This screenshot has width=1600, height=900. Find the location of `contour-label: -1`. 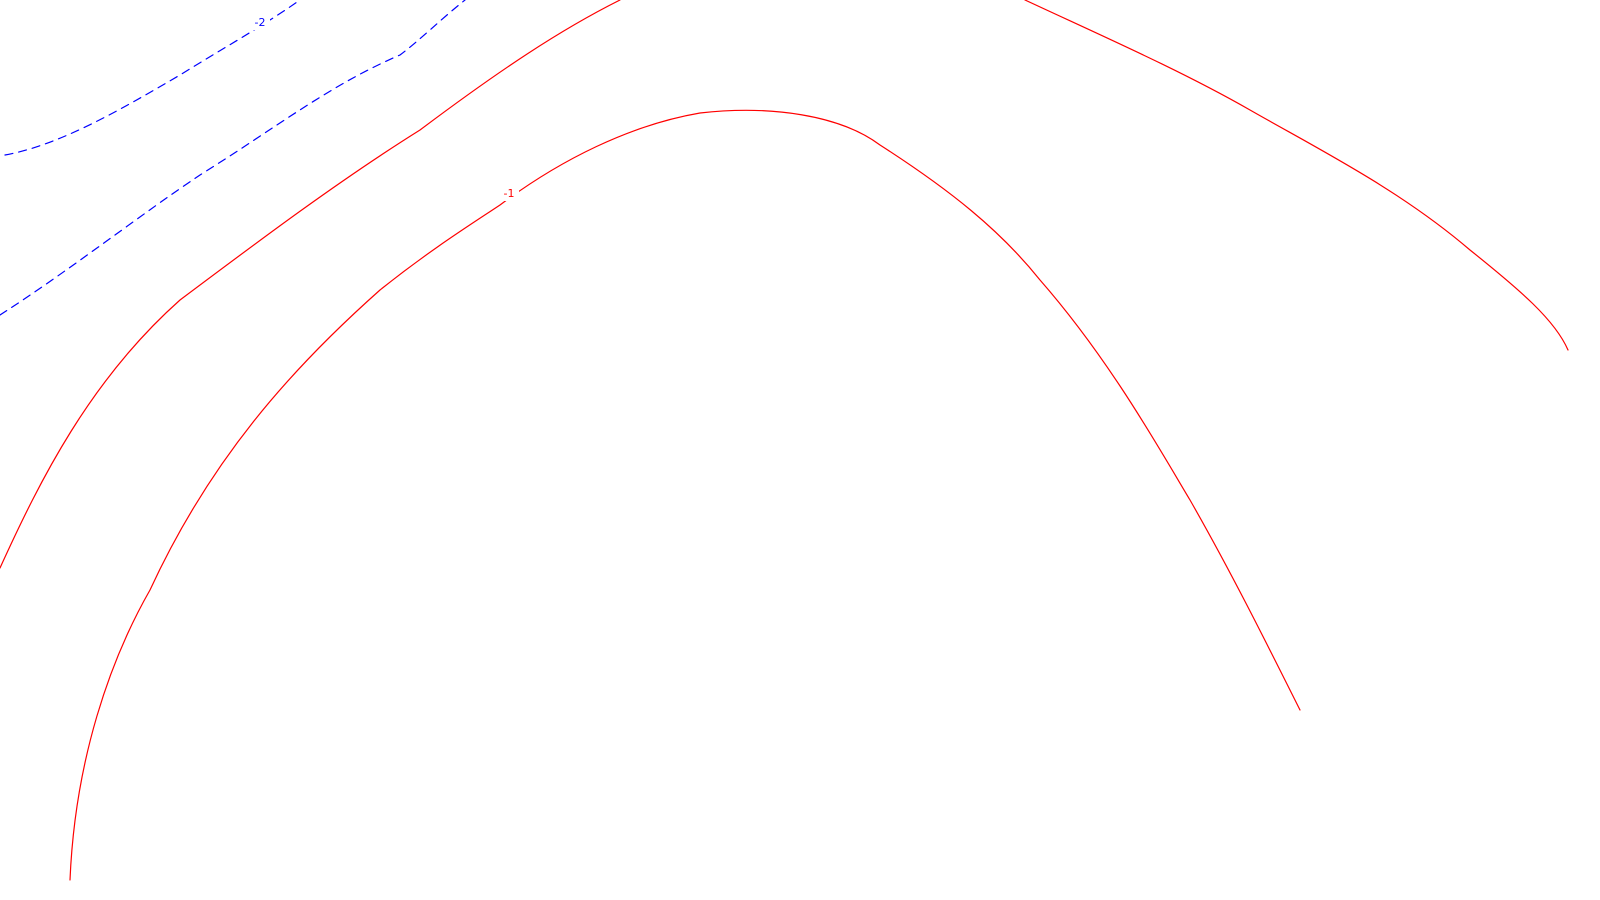

contour-label: -1 is located at coordinates (509, 193).